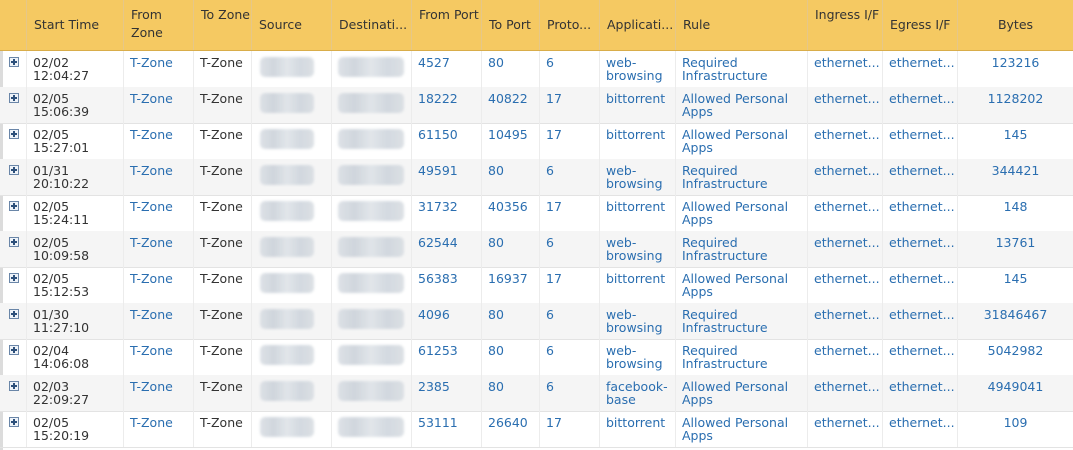  What do you see at coordinates (742, 25) in the screenshot?
I see `header-rule: Rule` at bounding box center [742, 25].